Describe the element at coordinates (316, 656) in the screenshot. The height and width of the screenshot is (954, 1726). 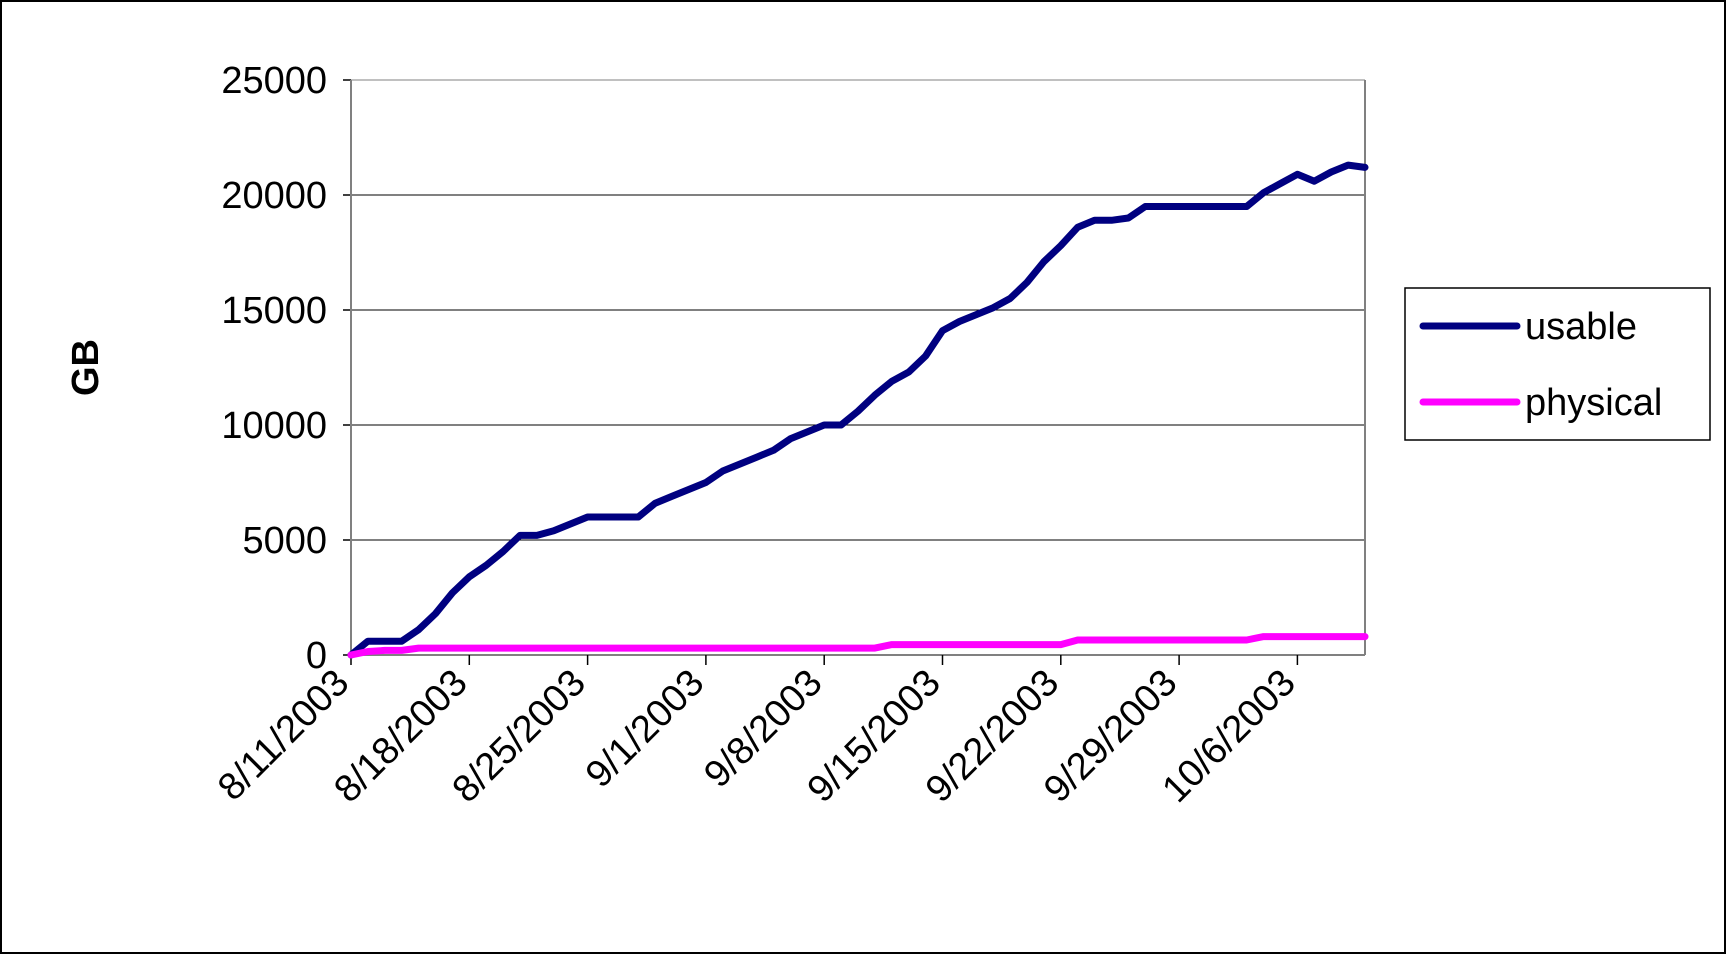
I see `y-tick-label: 0` at that location.